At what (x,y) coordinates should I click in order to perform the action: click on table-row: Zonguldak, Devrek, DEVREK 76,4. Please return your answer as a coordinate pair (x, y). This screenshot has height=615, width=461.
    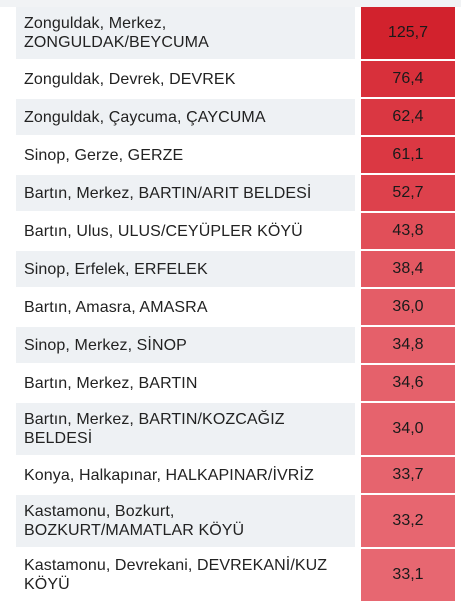
    Looking at the image, I should click on (230, 80).